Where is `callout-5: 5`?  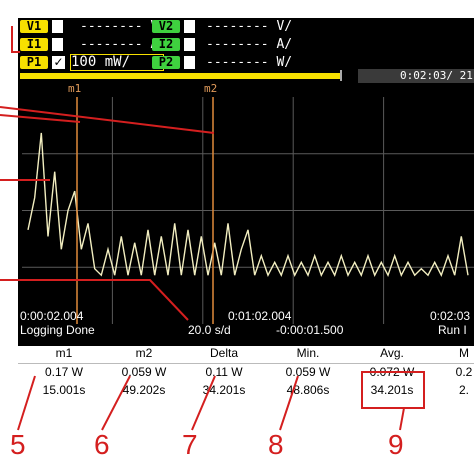 callout-5: 5 is located at coordinates (18, 445).